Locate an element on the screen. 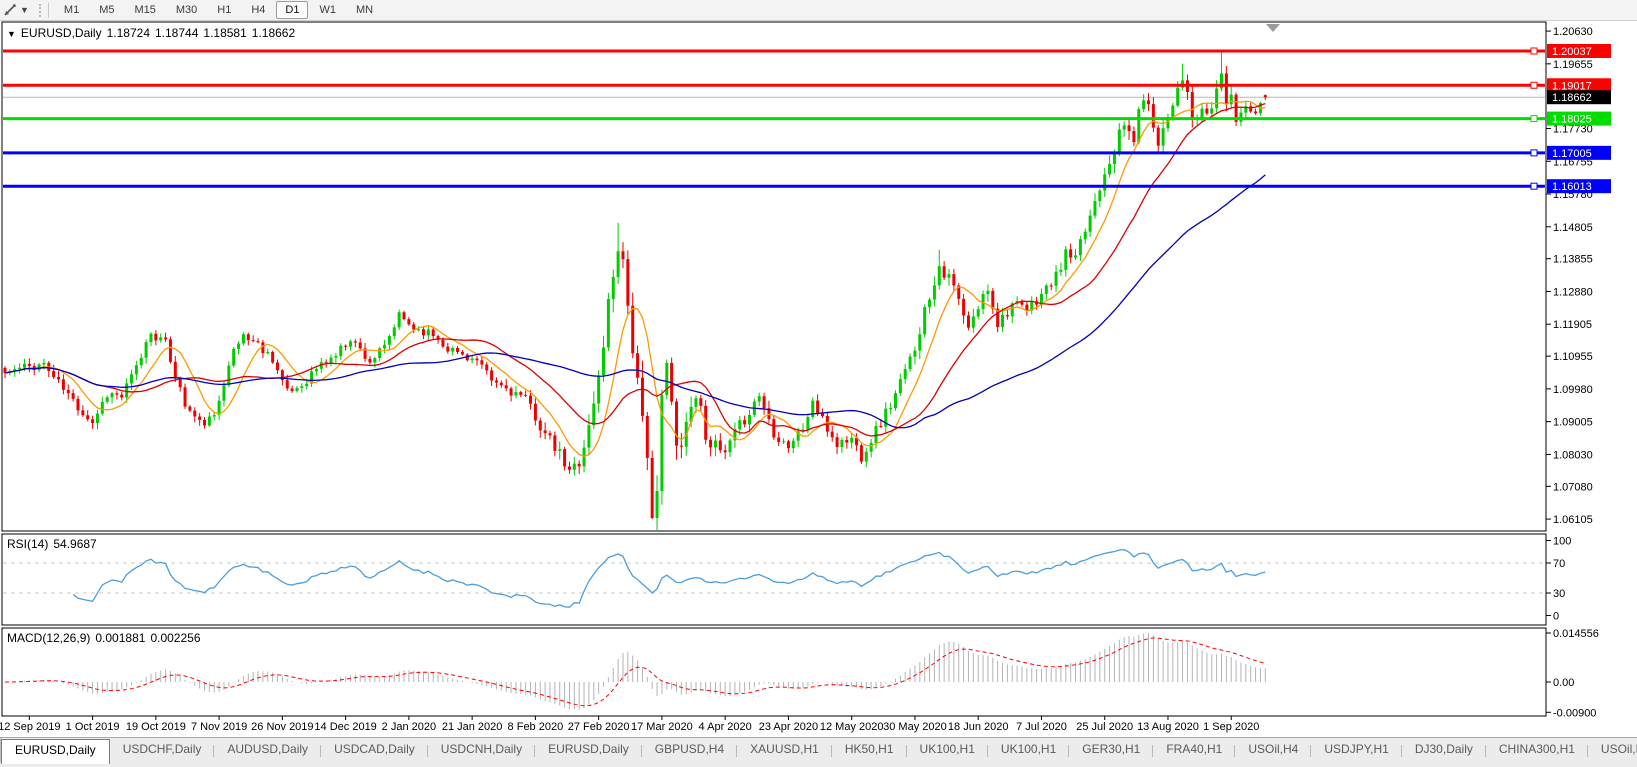  chart-tab-dj30-daily: DJ30,Daily is located at coordinates (1444, 750).